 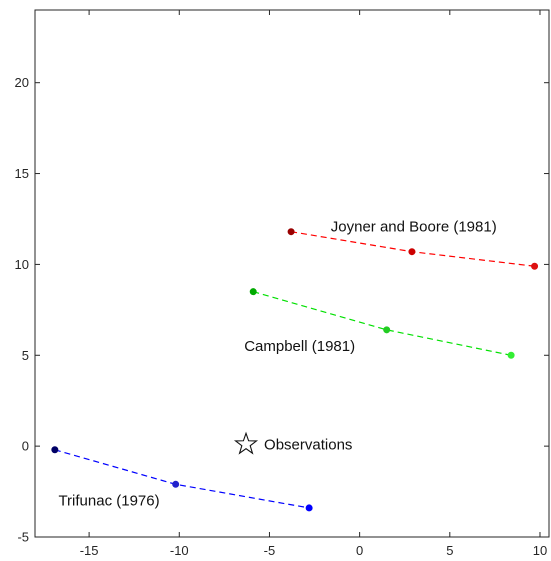 I want to click on observation-star-icon, so click(x=246, y=443).